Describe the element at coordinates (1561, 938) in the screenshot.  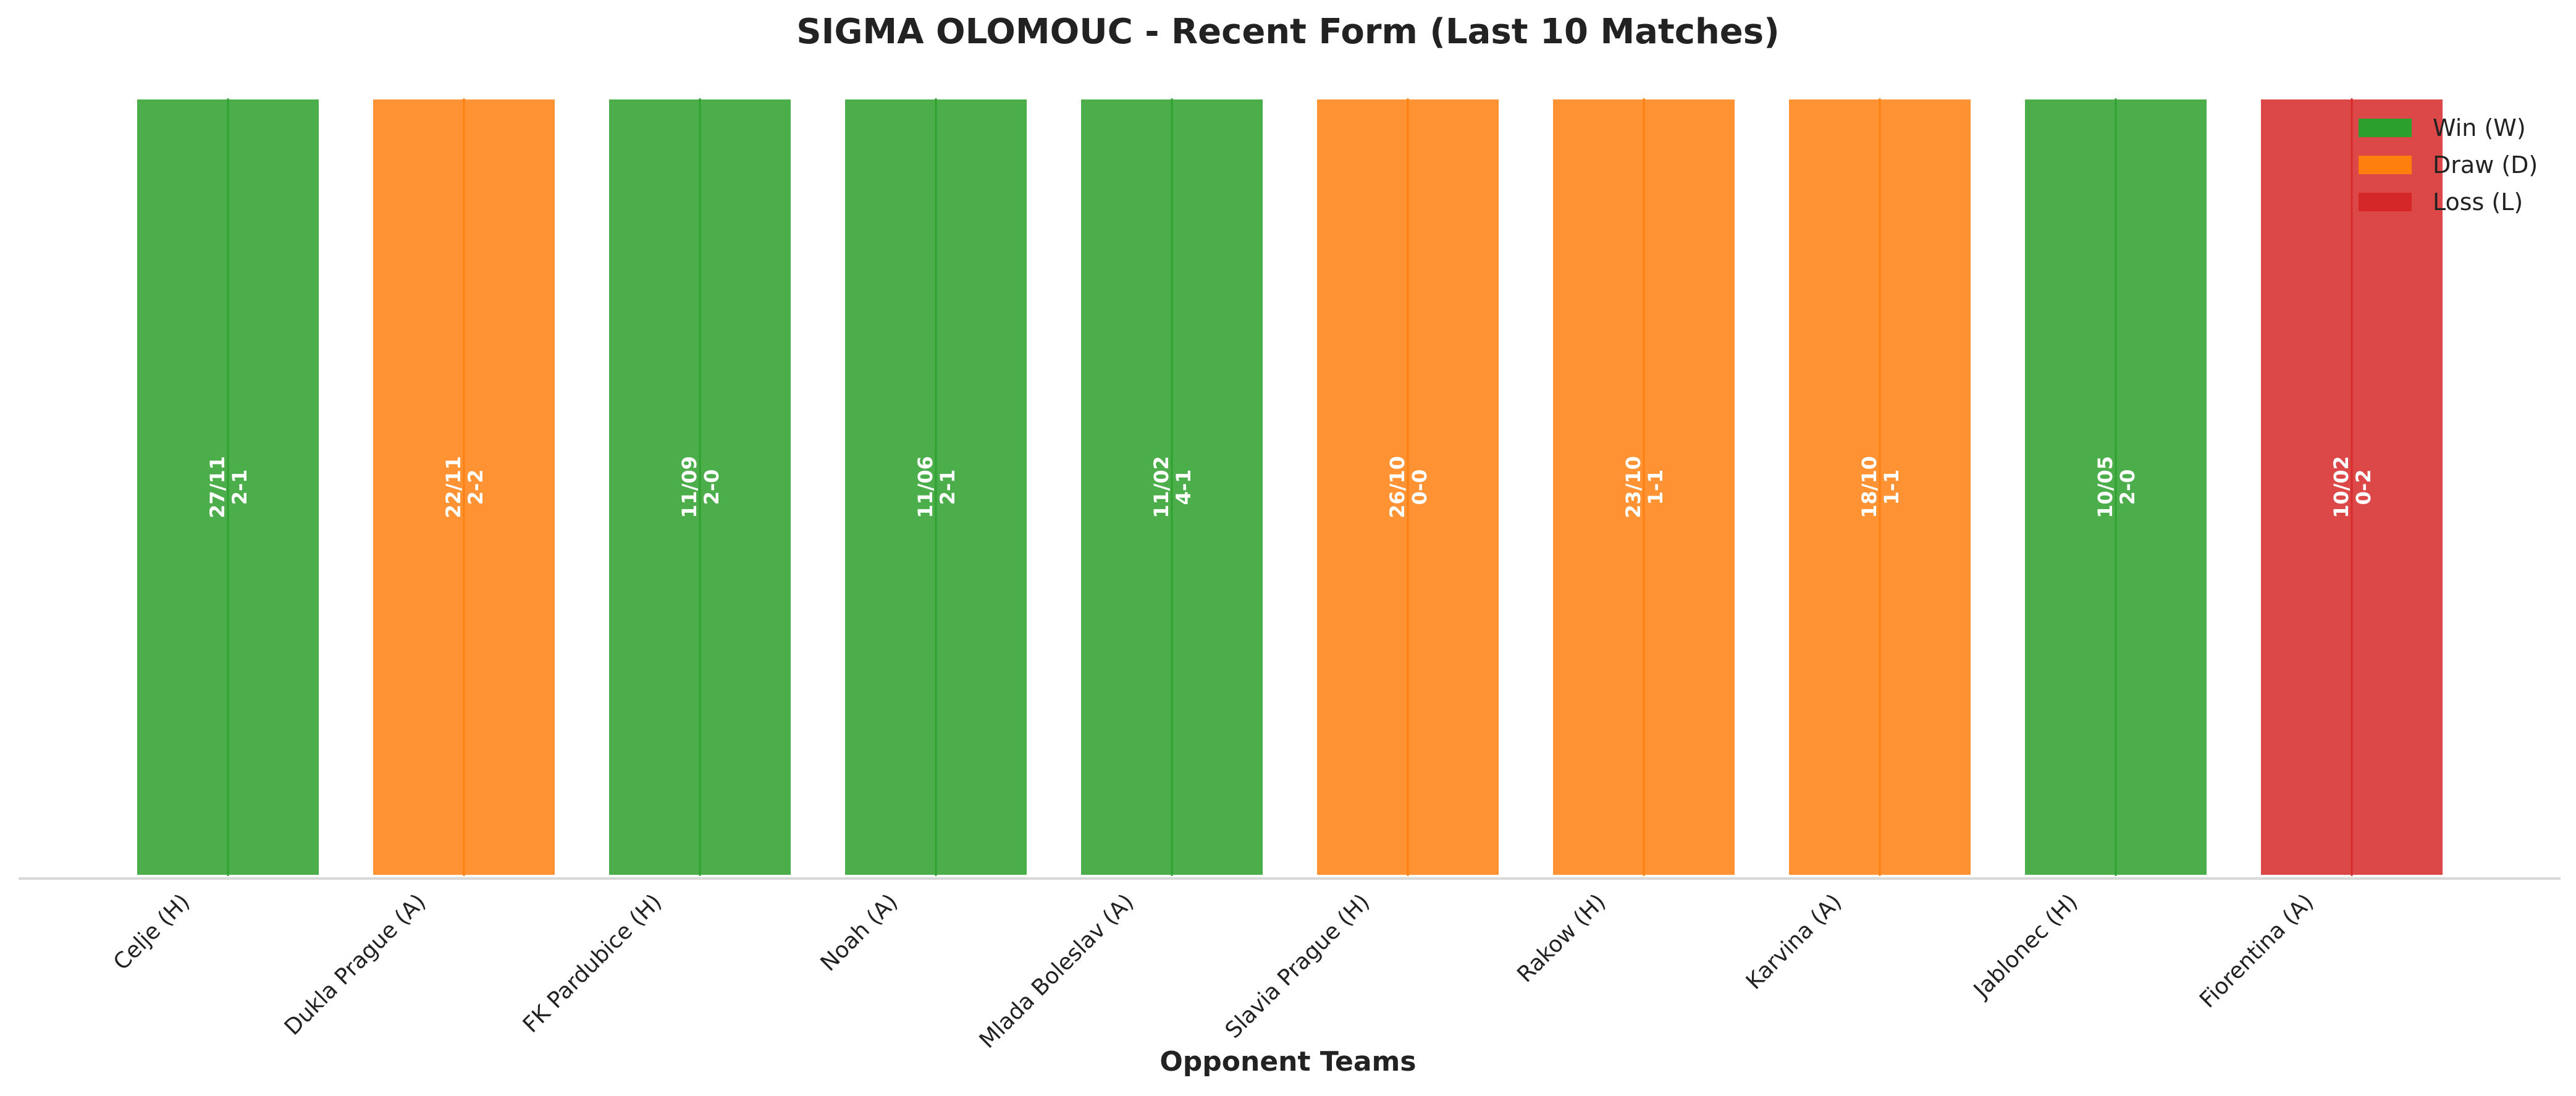
I see `x-tick-label: Rakow (H)` at that location.